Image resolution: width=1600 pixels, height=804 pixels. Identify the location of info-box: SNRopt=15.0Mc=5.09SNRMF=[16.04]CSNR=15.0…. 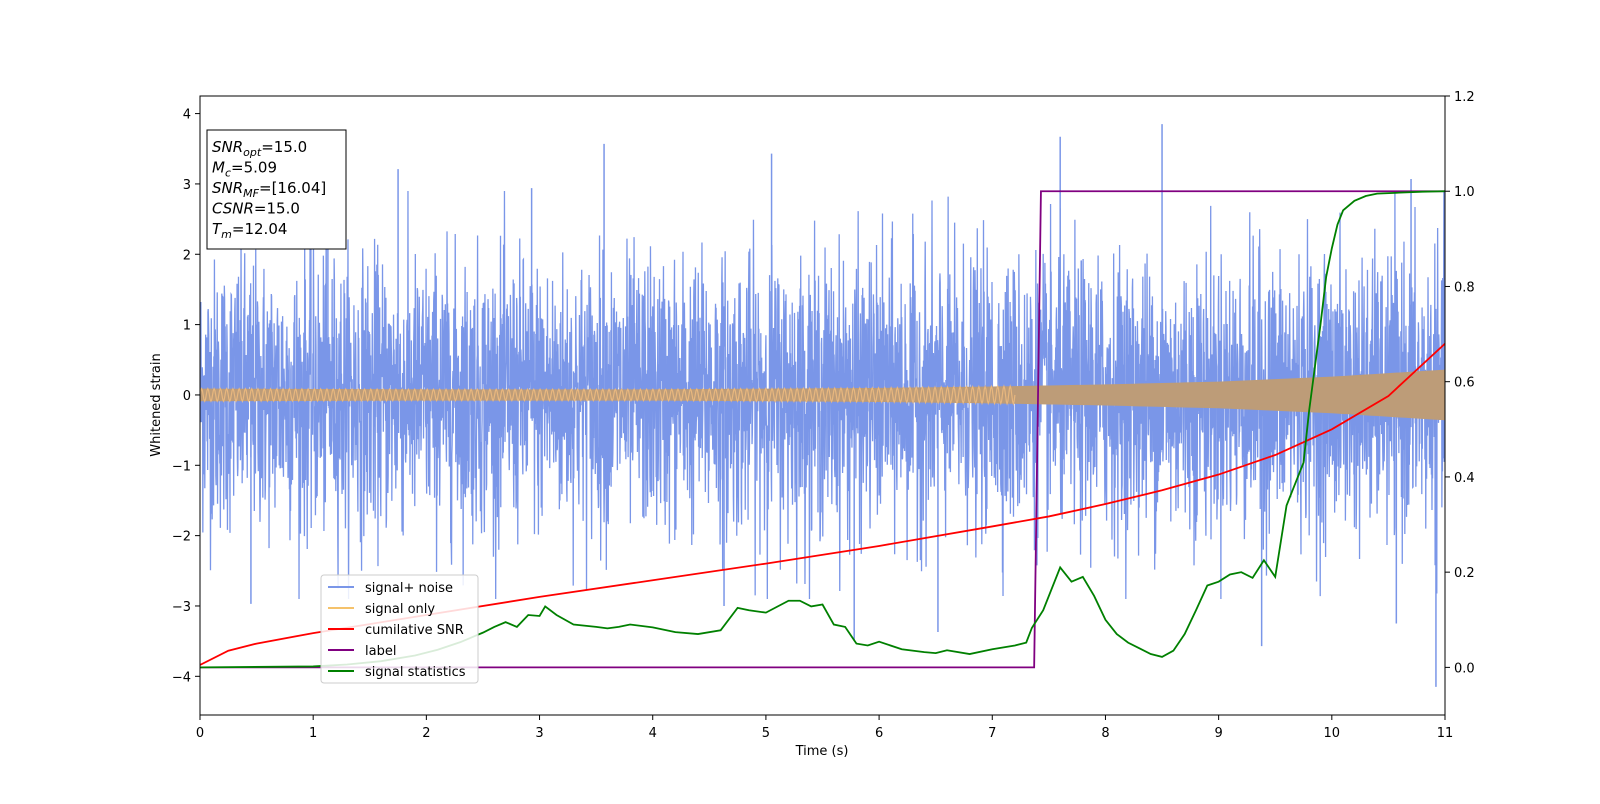
(276, 189).